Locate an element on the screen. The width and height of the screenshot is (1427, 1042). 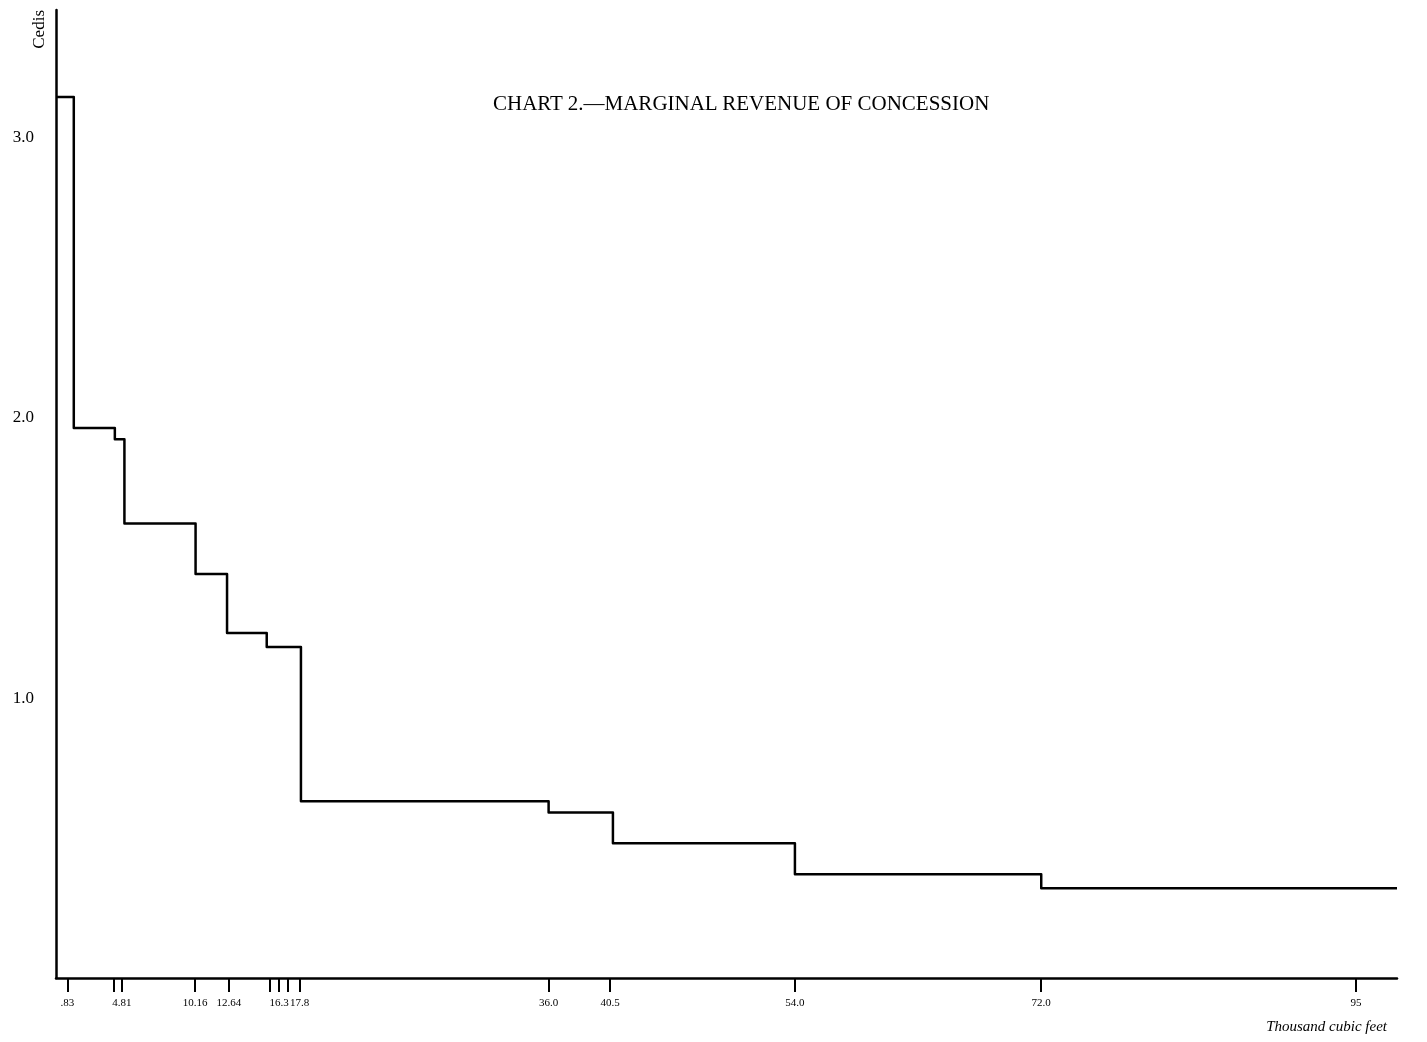
x-tick-label: 36.0 is located at coordinates (548, 1001).